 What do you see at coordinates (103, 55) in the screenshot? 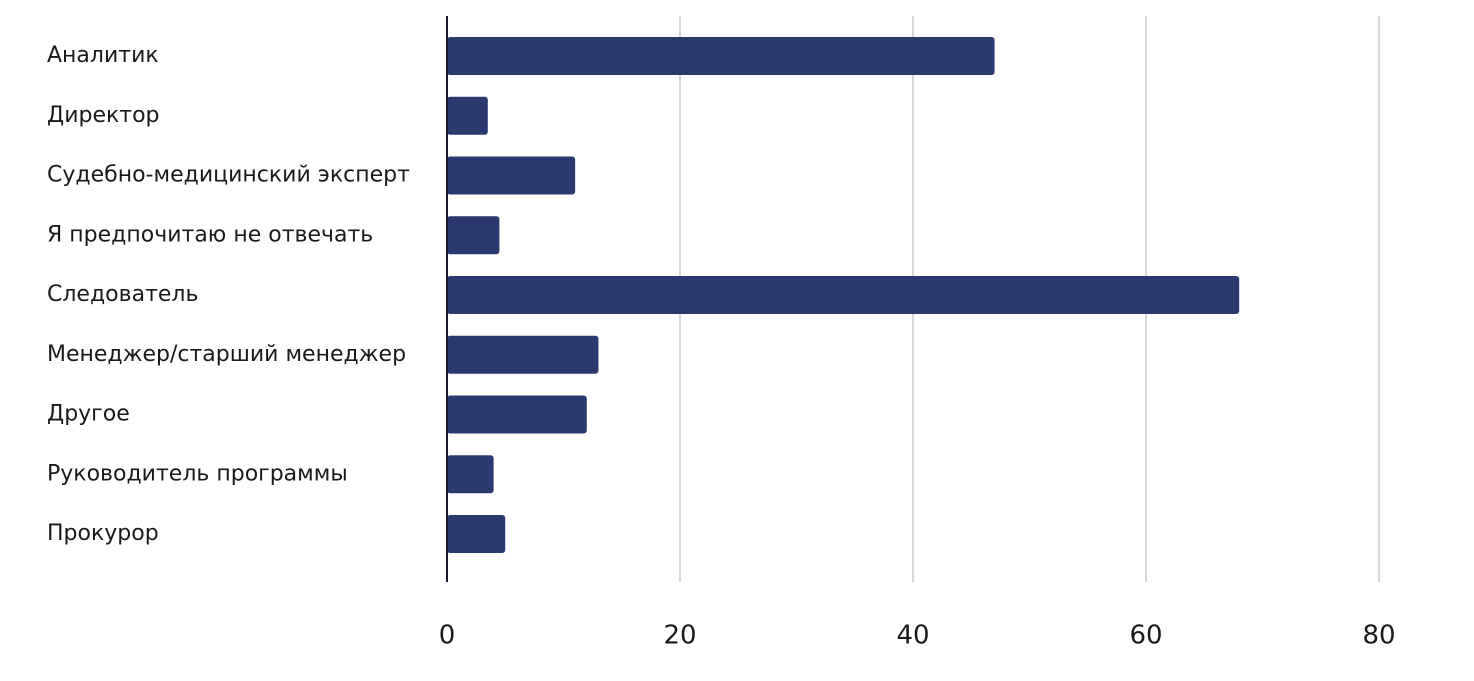
I see `category-label: Аналитик` at bounding box center [103, 55].